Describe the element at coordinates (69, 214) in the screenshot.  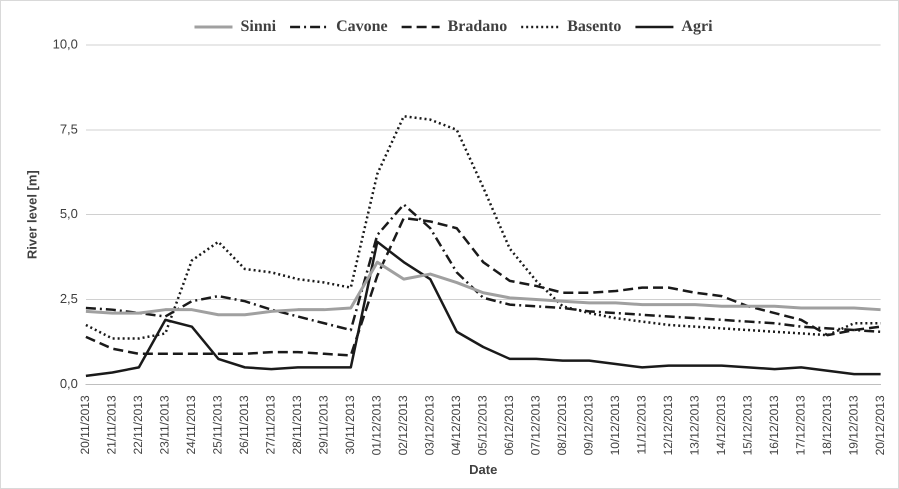
I see `y-tick-label: 5,0` at that location.